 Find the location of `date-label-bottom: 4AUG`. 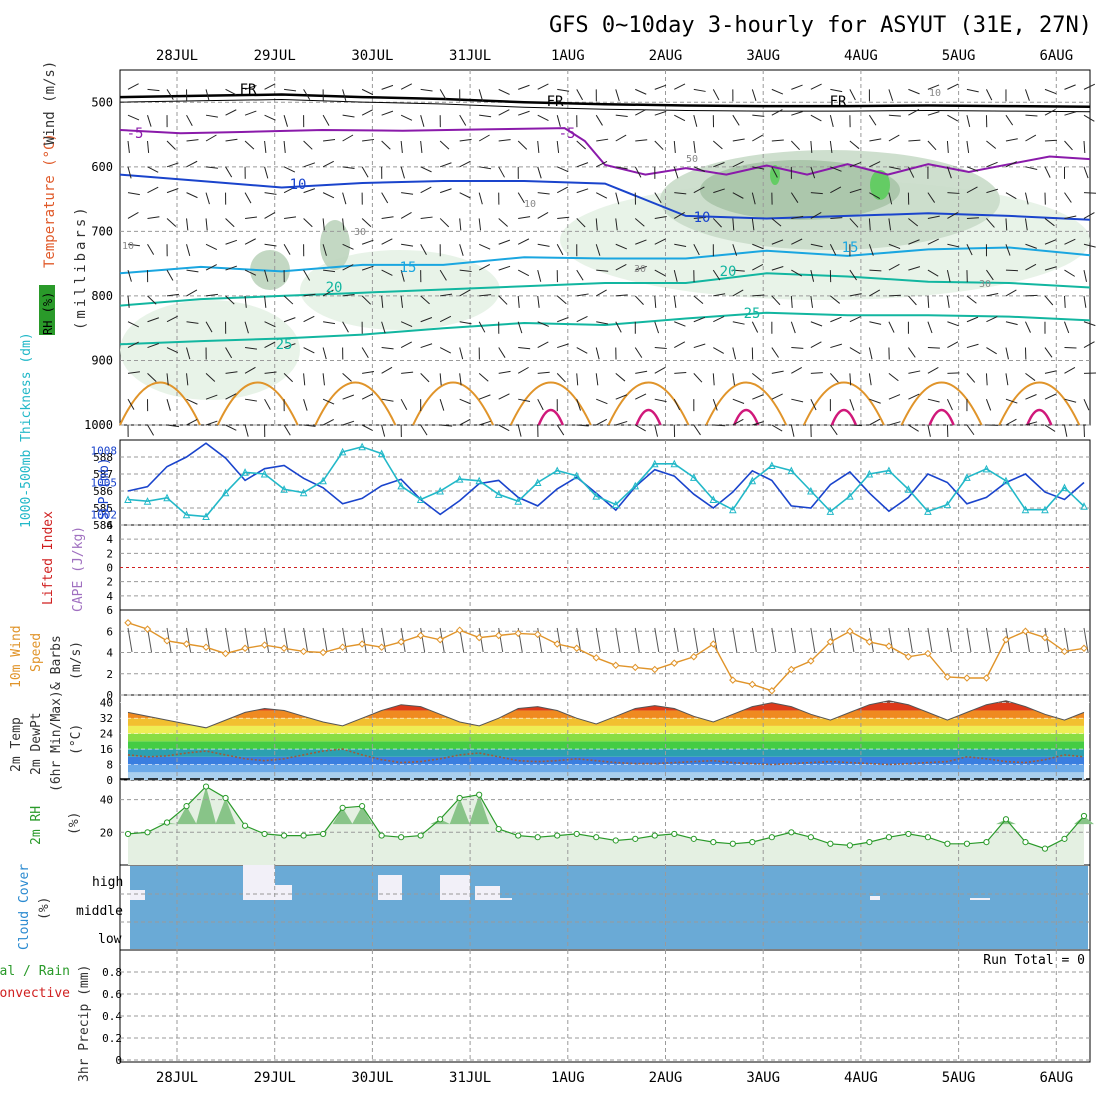

date-label-bottom: 4AUG is located at coordinates (861, 1078).